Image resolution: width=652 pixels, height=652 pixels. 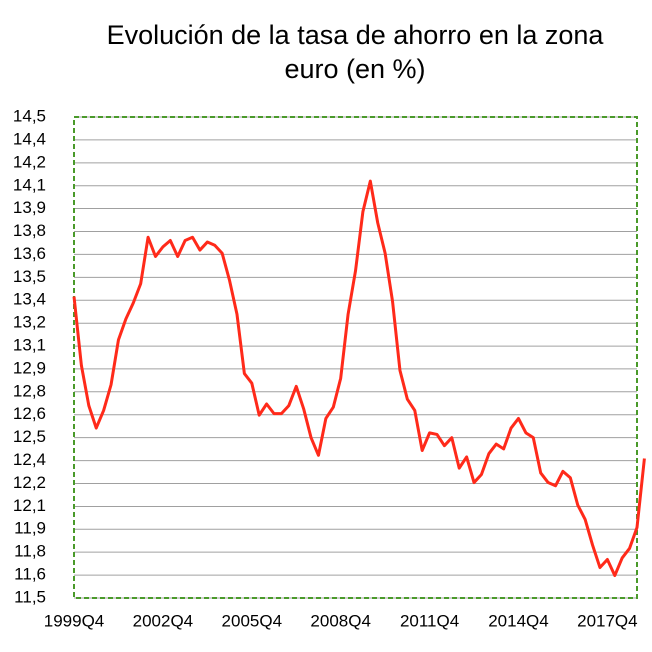 I want to click on y-tick-label: 13,5, so click(x=29, y=276).